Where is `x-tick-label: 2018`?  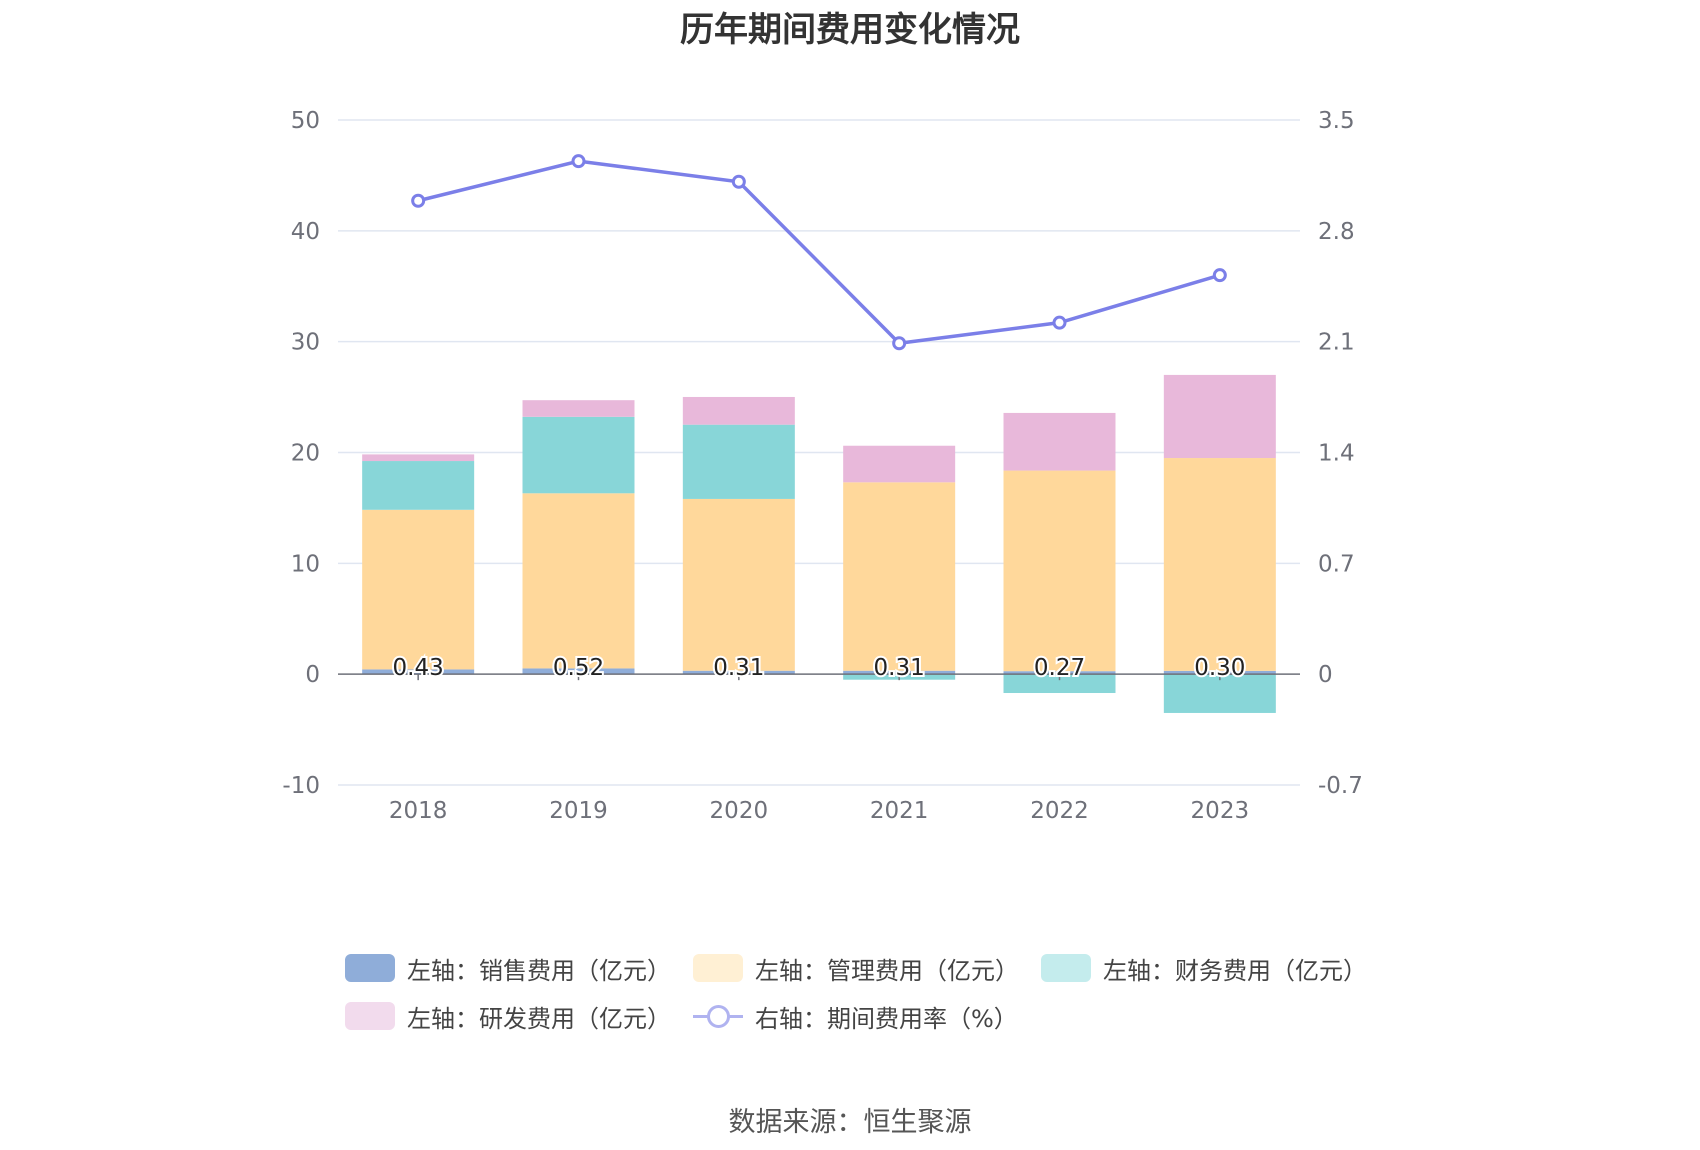 x-tick-label: 2018 is located at coordinates (418, 811).